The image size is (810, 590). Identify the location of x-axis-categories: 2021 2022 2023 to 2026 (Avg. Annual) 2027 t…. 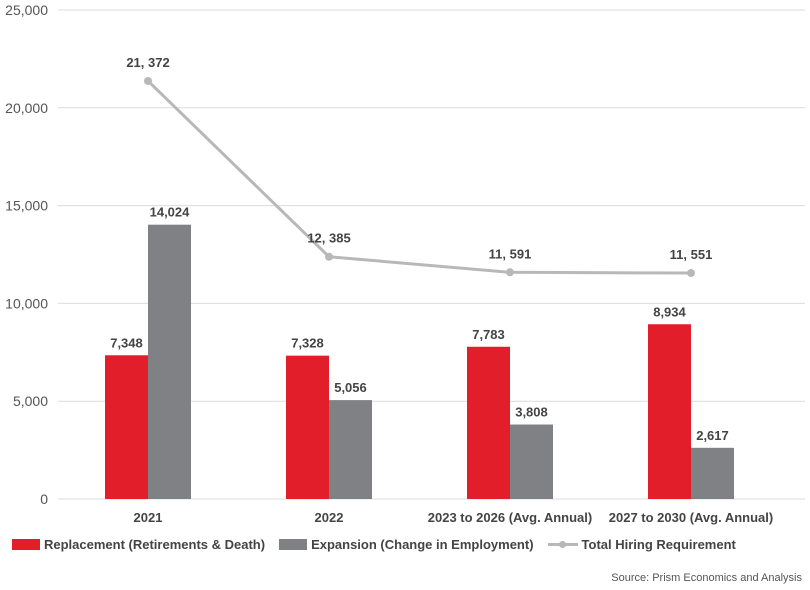
(454, 517).